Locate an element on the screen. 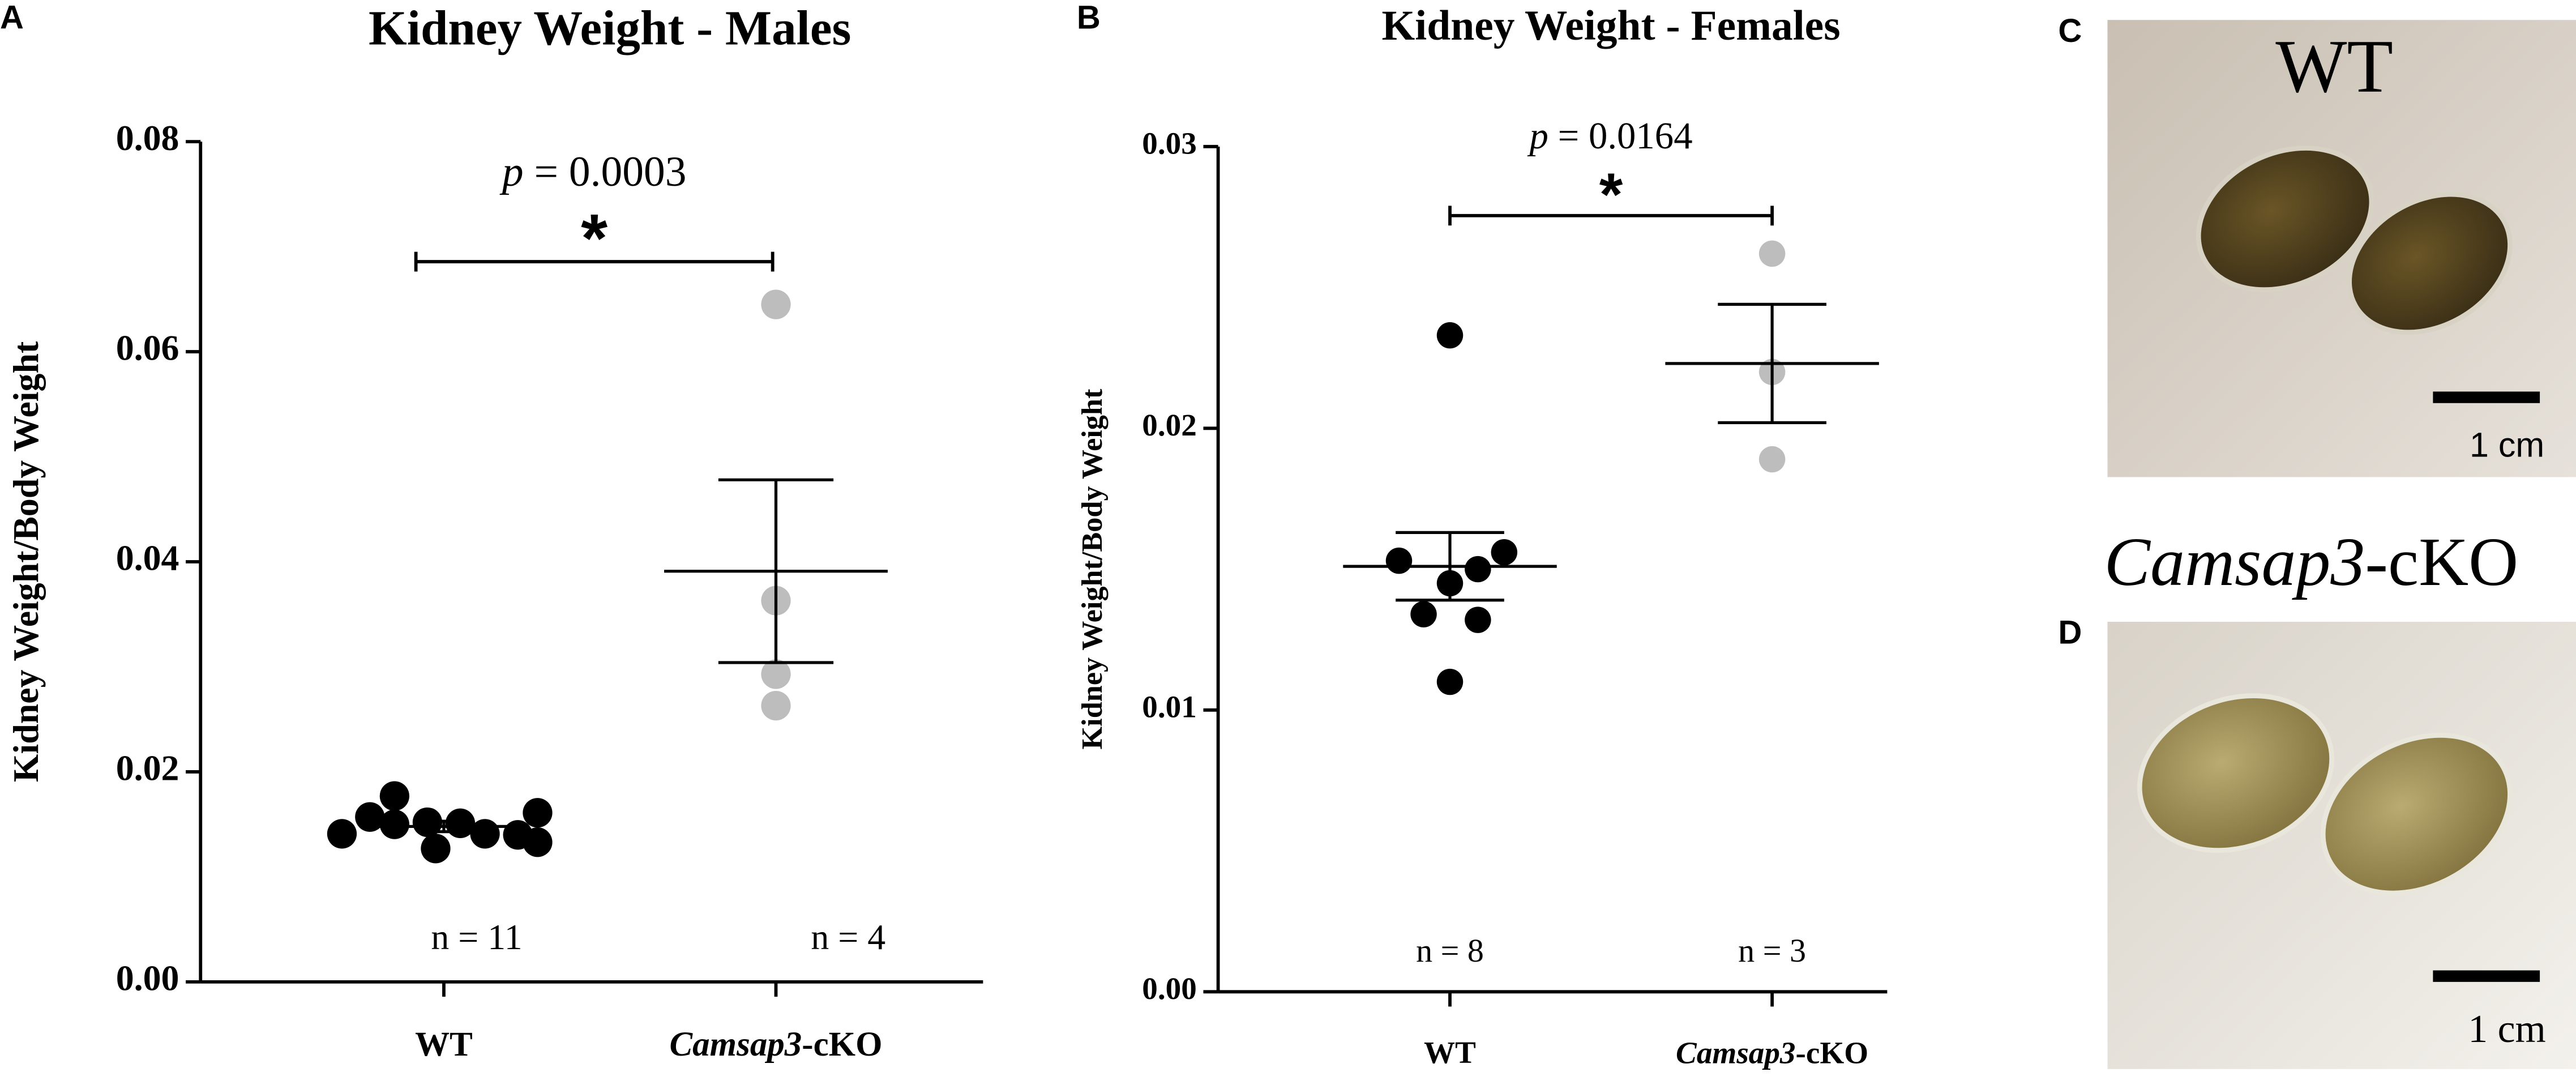 This screenshot has height=1089, width=2576. y-tick-label: 0.06 is located at coordinates (147, 348).